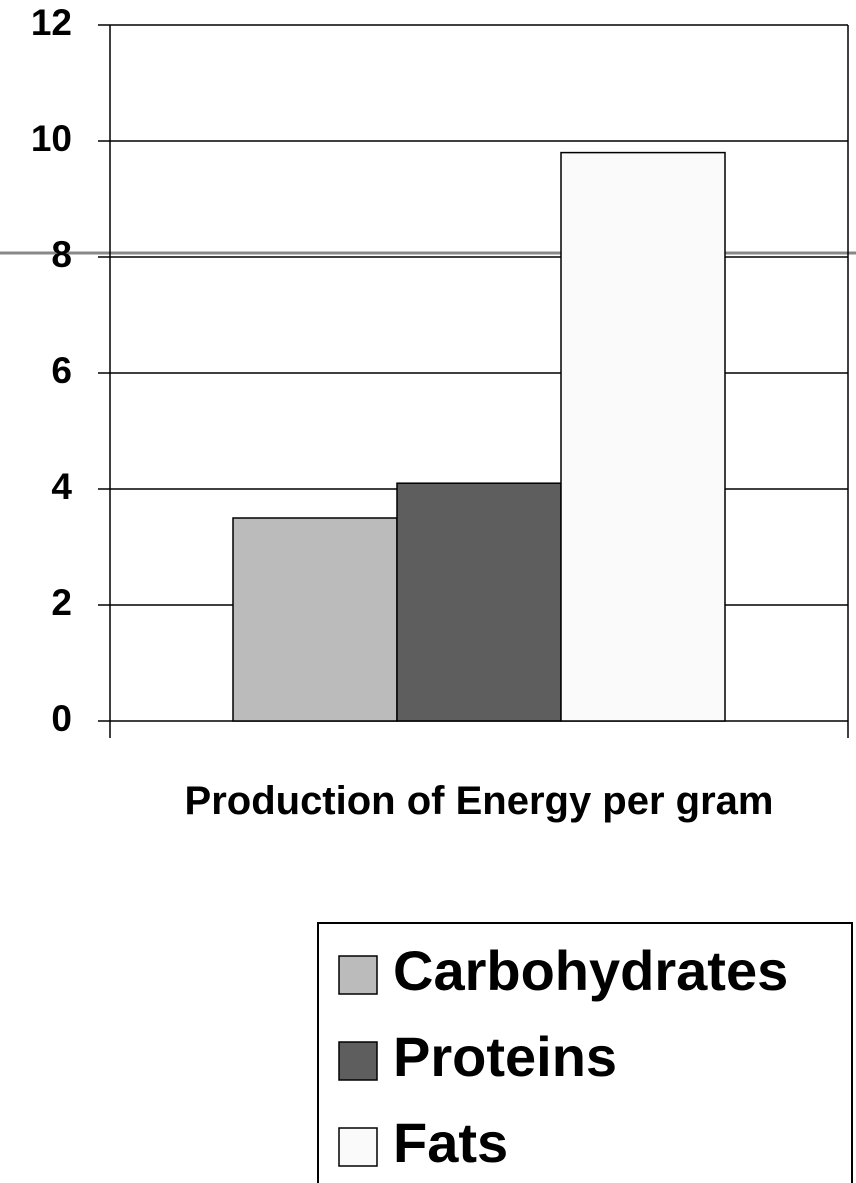 This screenshot has width=856, height=1183. I want to click on y-tick-label: 8, so click(61, 254).